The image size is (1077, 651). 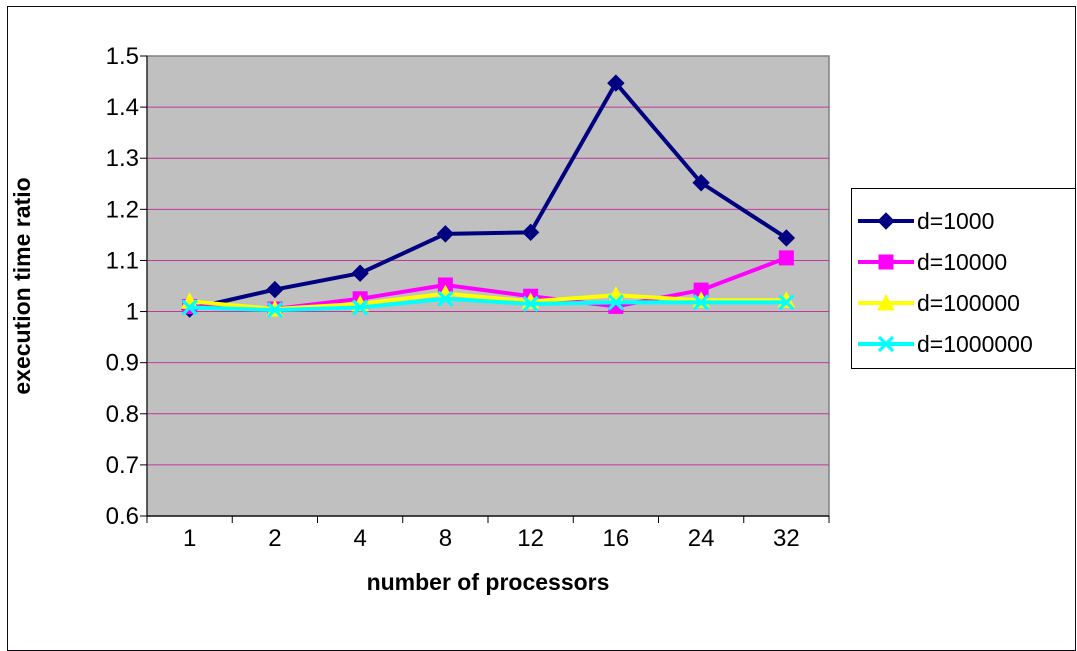 I want to click on x-tick-label: 16, so click(x=616, y=538).